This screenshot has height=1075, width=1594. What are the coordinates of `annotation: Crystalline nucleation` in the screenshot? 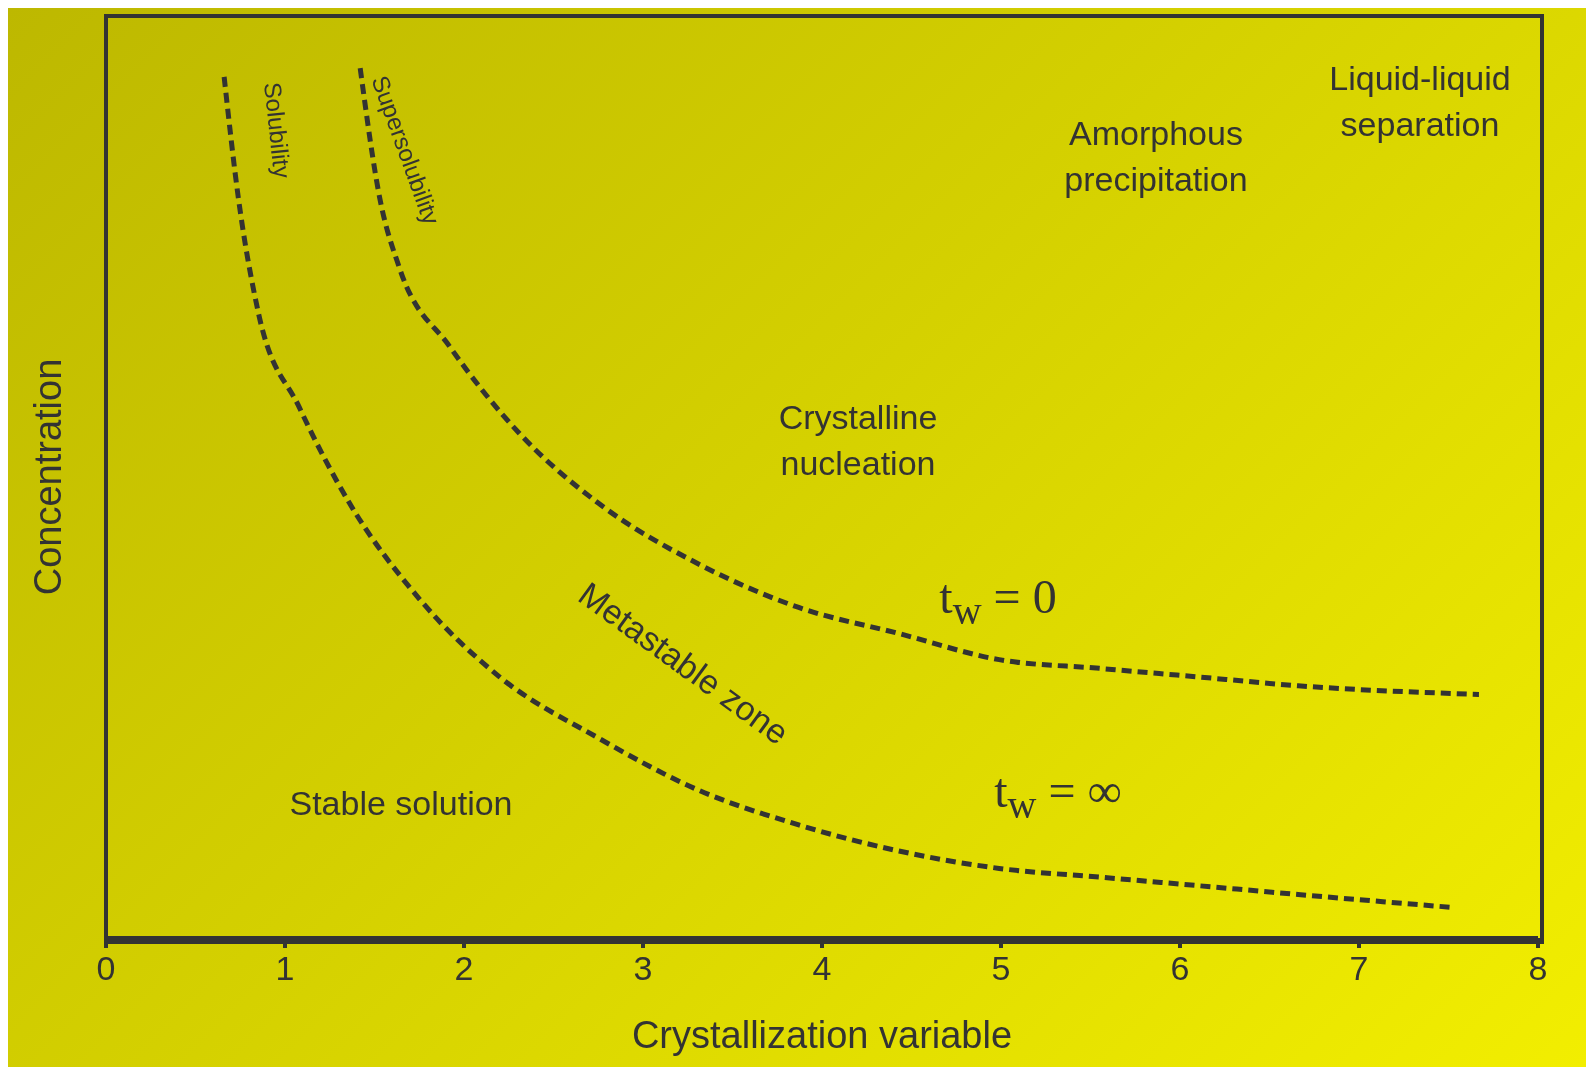 It's located at (858, 440).